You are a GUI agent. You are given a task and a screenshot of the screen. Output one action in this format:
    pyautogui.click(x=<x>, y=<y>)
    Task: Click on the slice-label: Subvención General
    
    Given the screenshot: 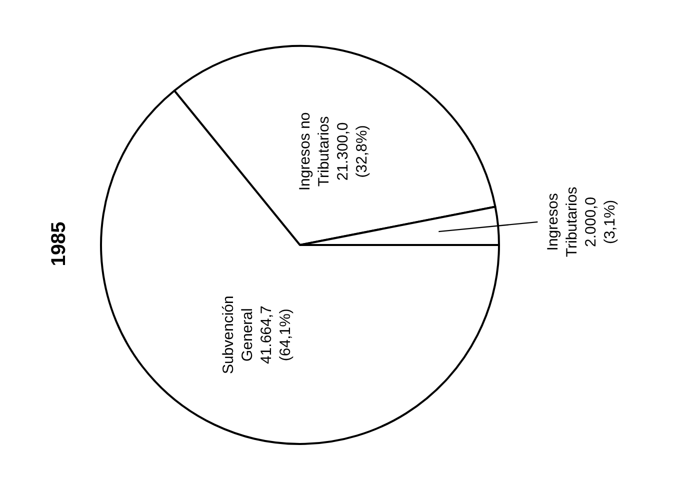 What is the action you would take?
    pyautogui.click(x=238, y=335)
    